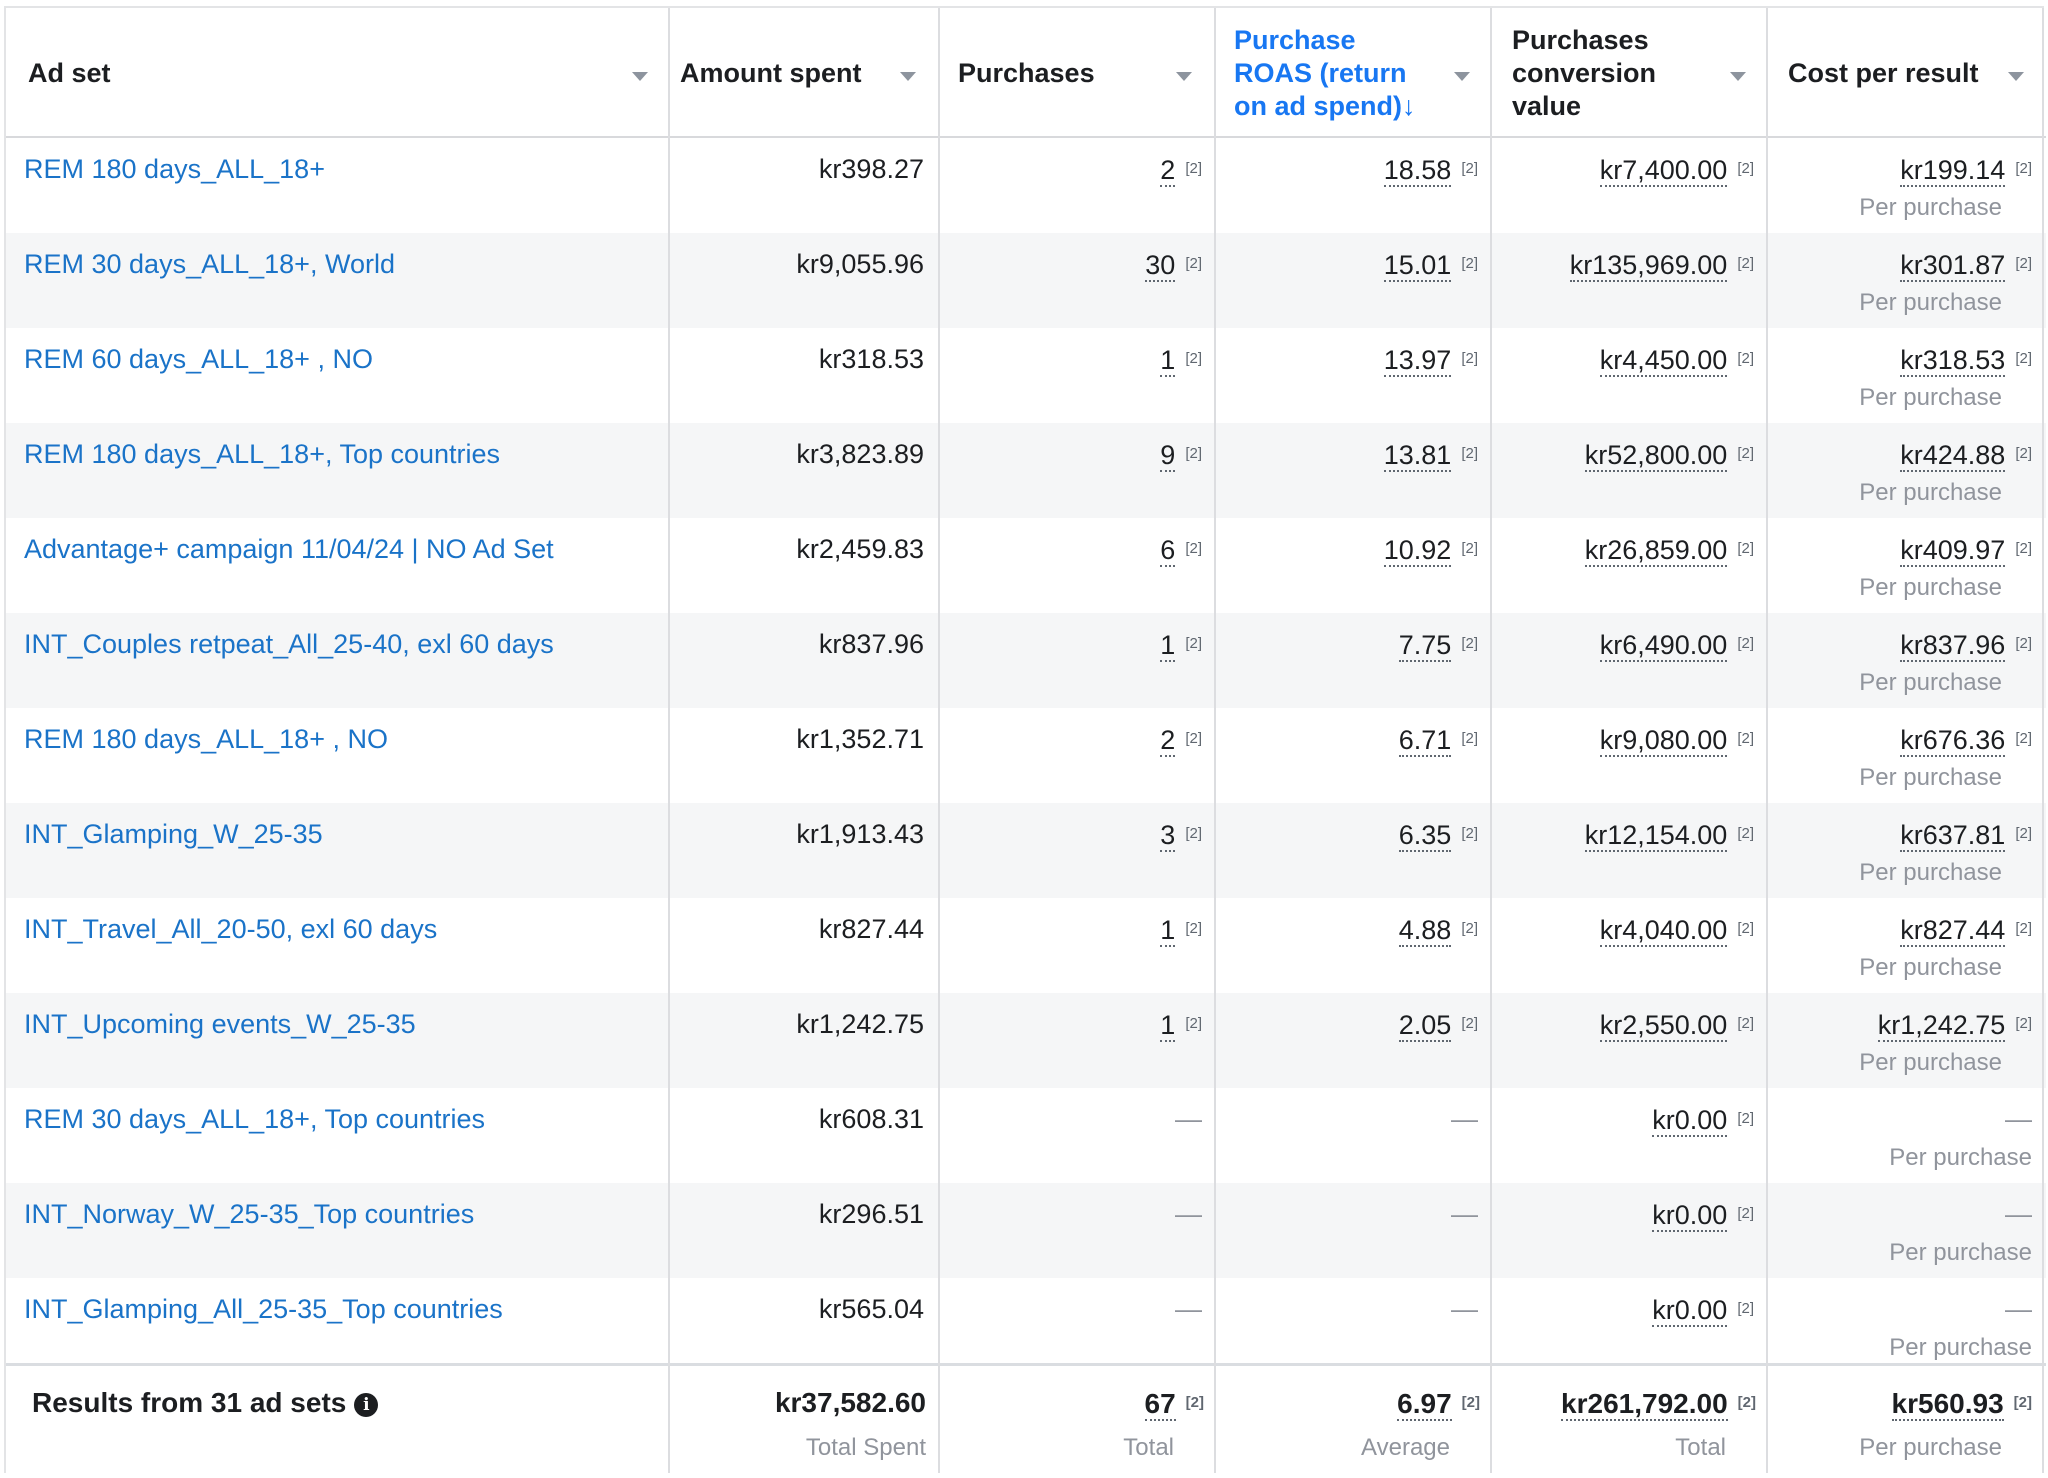  What do you see at coordinates (255, 1119) in the screenshot?
I see `ad-set-name-link: REM 30 days_ALL_18+, Top countries` at bounding box center [255, 1119].